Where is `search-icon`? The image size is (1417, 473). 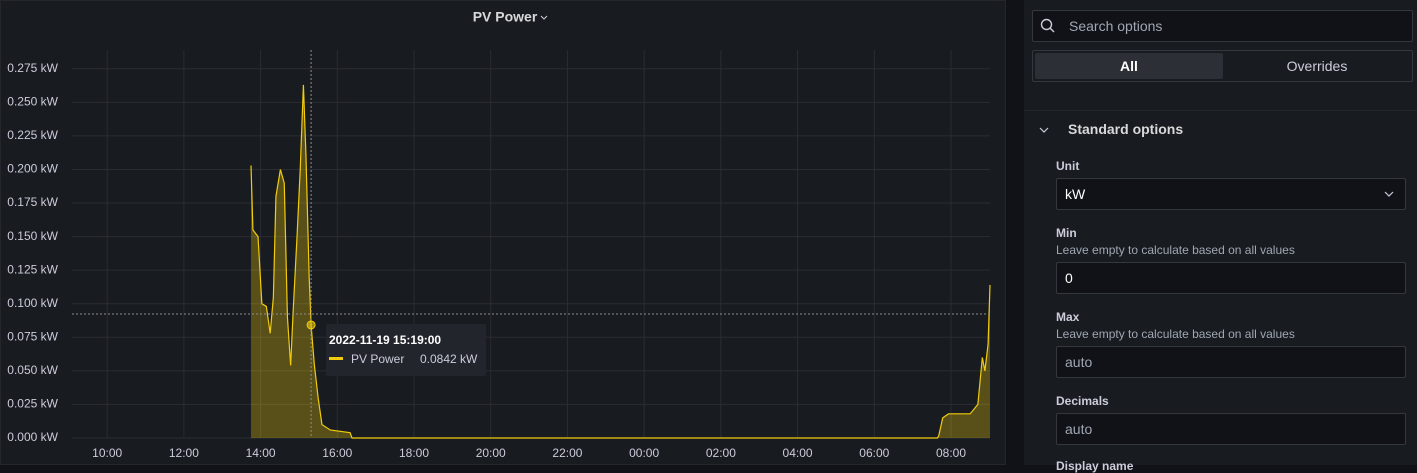 search-icon is located at coordinates (1047, 25).